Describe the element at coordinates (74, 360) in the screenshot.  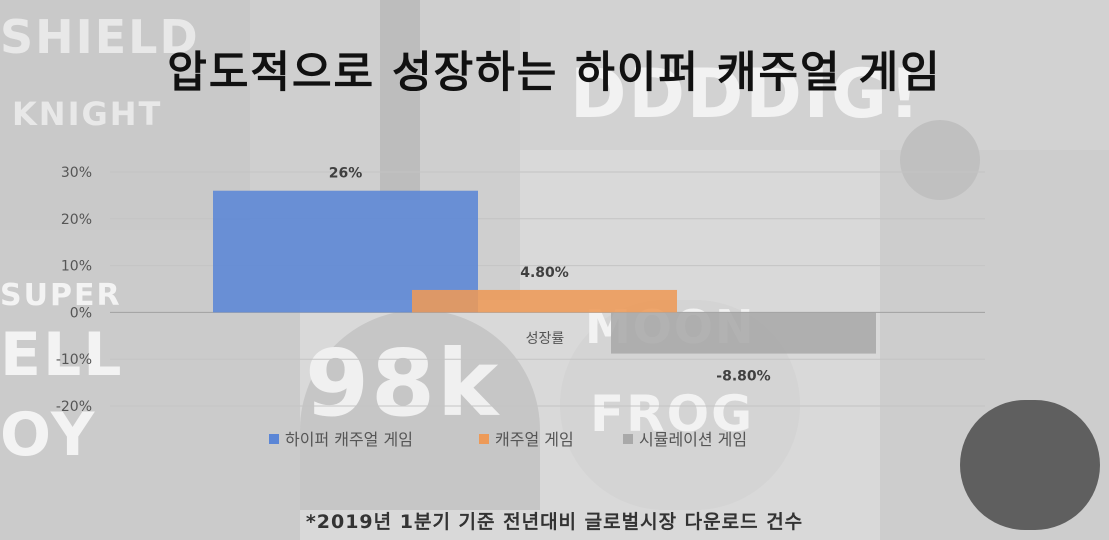
I see `y-tick-label: -10%` at that location.